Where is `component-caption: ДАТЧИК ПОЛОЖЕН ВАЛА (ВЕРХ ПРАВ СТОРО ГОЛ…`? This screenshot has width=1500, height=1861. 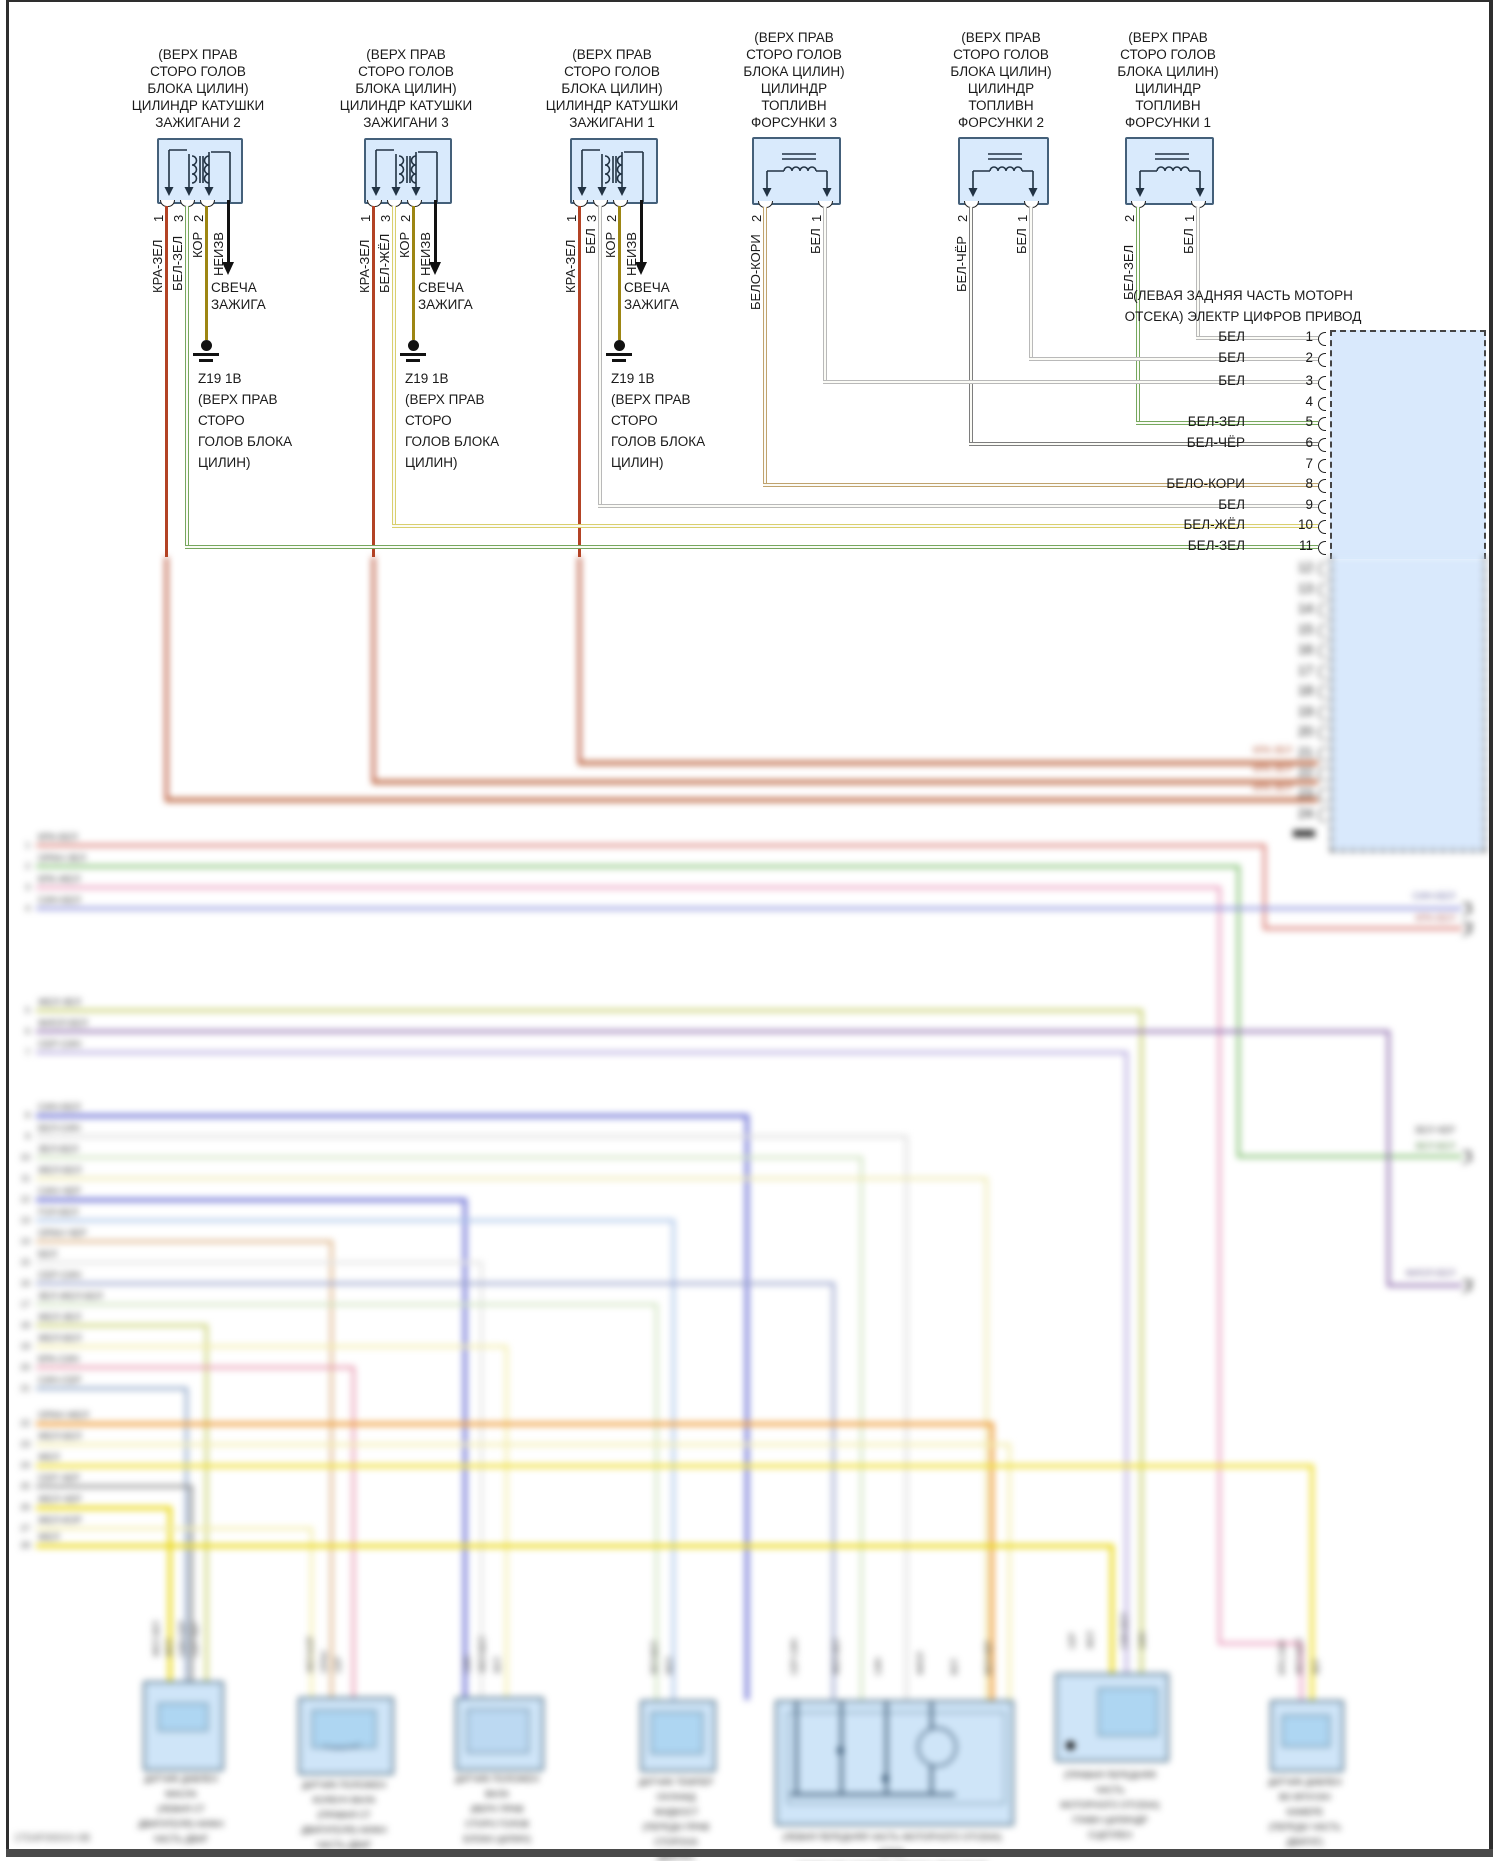 component-caption: ДАТЧИК ПОЛОЖЕН ВАЛА (ВЕРХ ПРАВ СТОРО ГОЛ… is located at coordinates (497, 1809).